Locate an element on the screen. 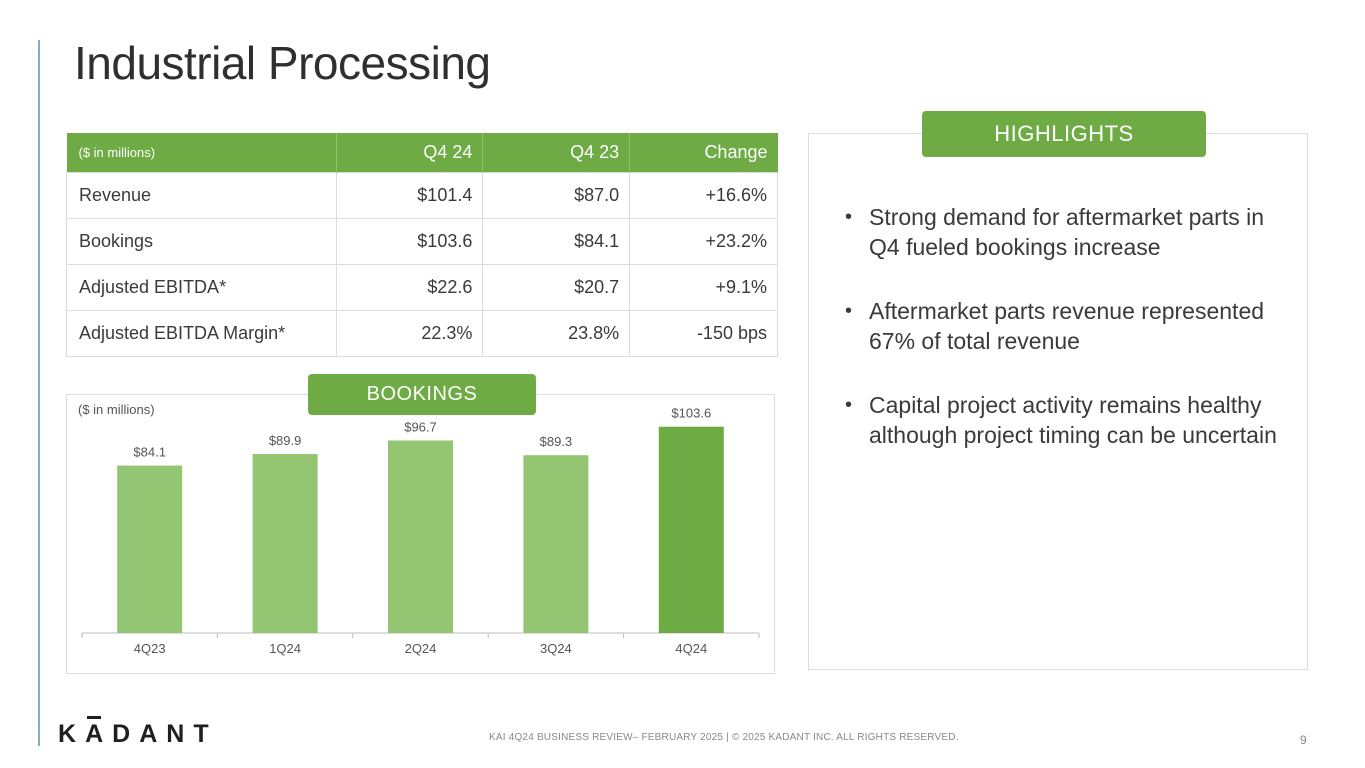  table-cell: $84.1 is located at coordinates (556, 241).